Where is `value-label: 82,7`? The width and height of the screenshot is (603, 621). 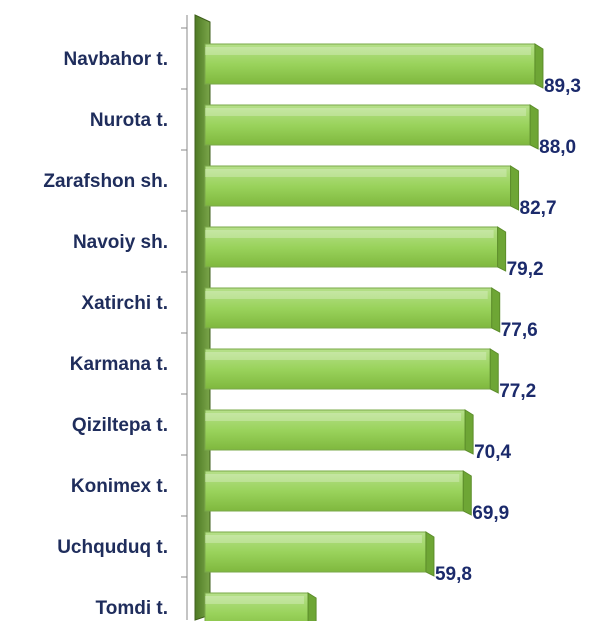
value-label: 82,7 is located at coordinates (538, 208).